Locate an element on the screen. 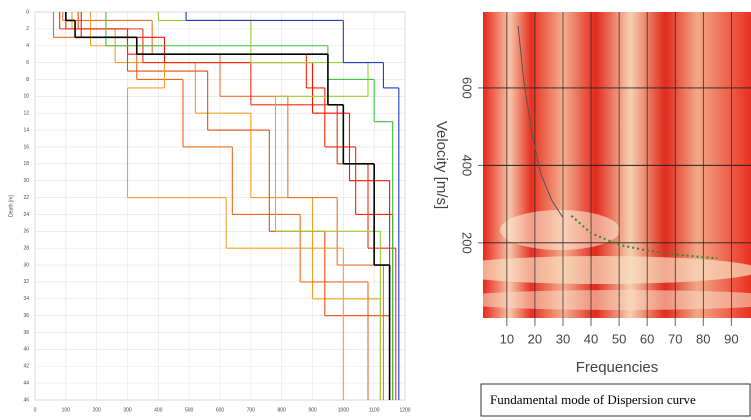 This screenshot has height=420, width=751. y-axis-label: Depth [m] is located at coordinates (11, 206).